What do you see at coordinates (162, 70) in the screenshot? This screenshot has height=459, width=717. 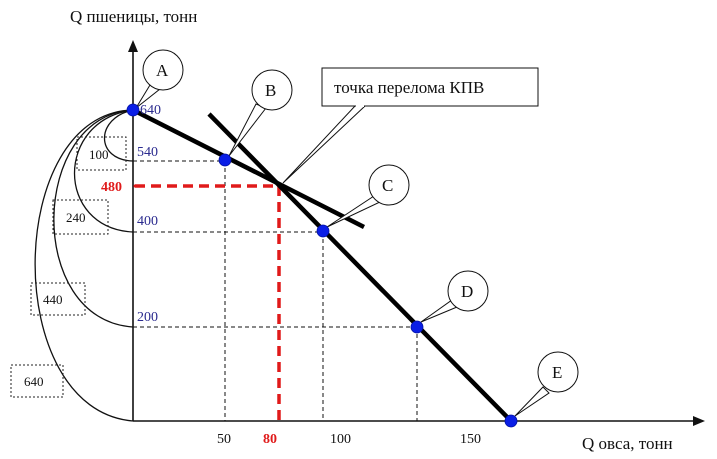 I see `point-label-a: A` at bounding box center [162, 70].